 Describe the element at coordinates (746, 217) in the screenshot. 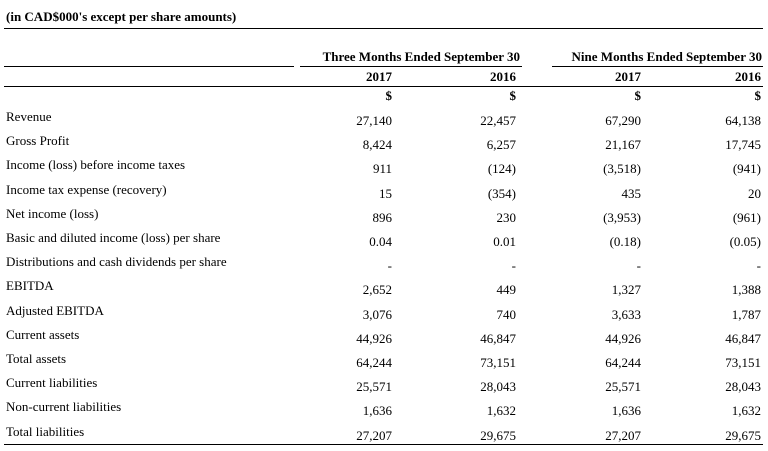

I see `table-cell: (961)` at that location.